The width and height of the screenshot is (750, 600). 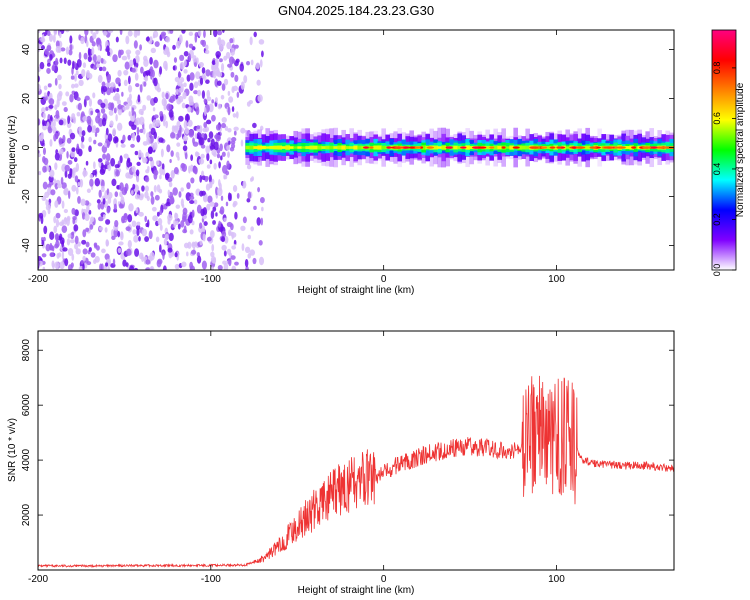 What do you see at coordinates (12, 450) in the screenshot?
I see `snr-y-label: SNR (10 * v/v)` at bounding box center [12, 450].